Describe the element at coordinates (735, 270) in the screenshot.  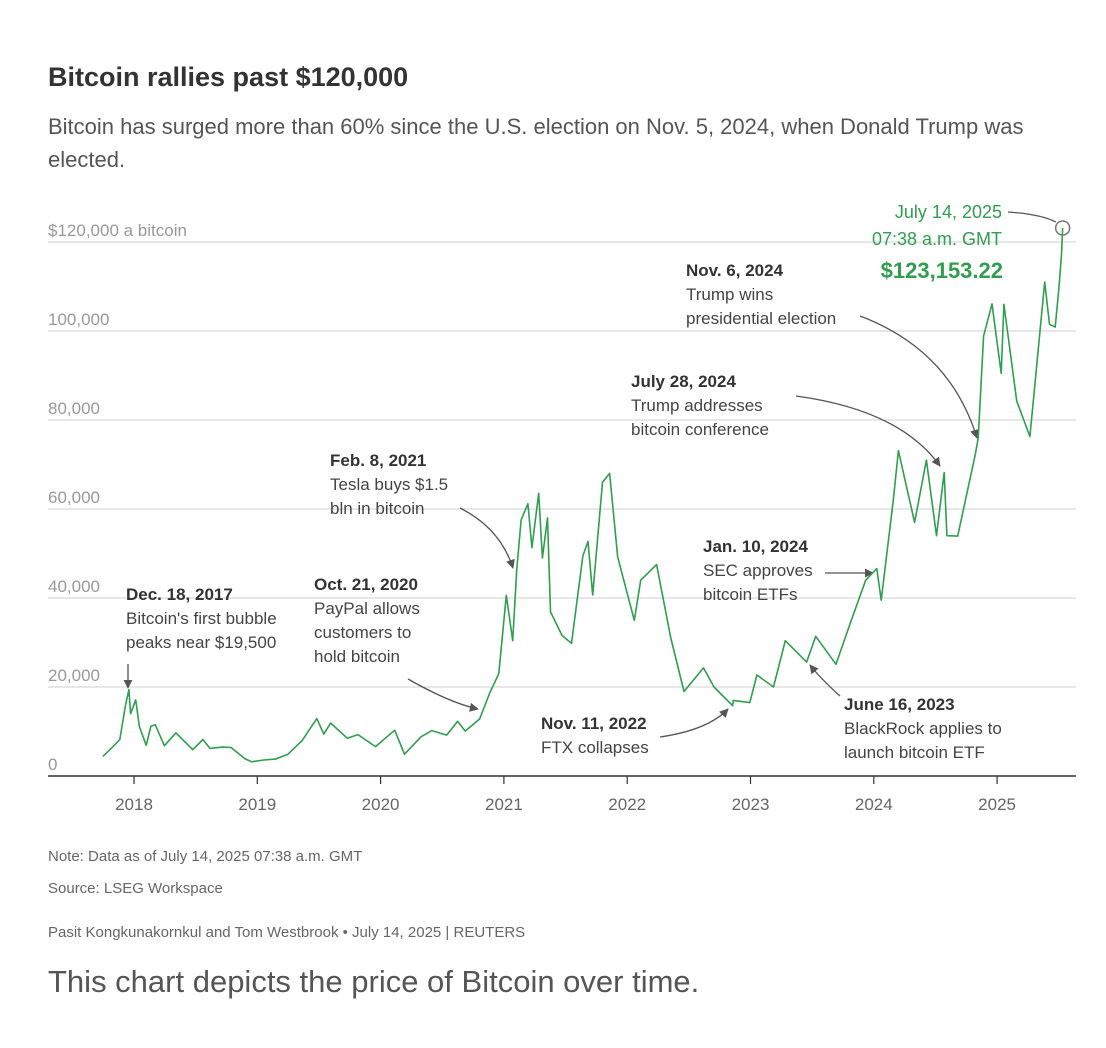
I see `annotation-title: Nov. 6, 2024` at that location.